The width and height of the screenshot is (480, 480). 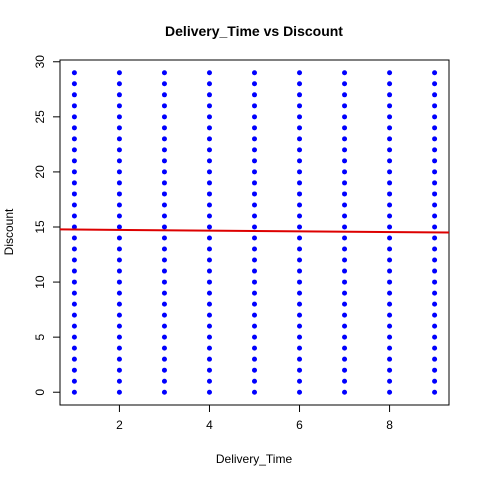 I want to click on regression-line, so click(x=254, y=231).